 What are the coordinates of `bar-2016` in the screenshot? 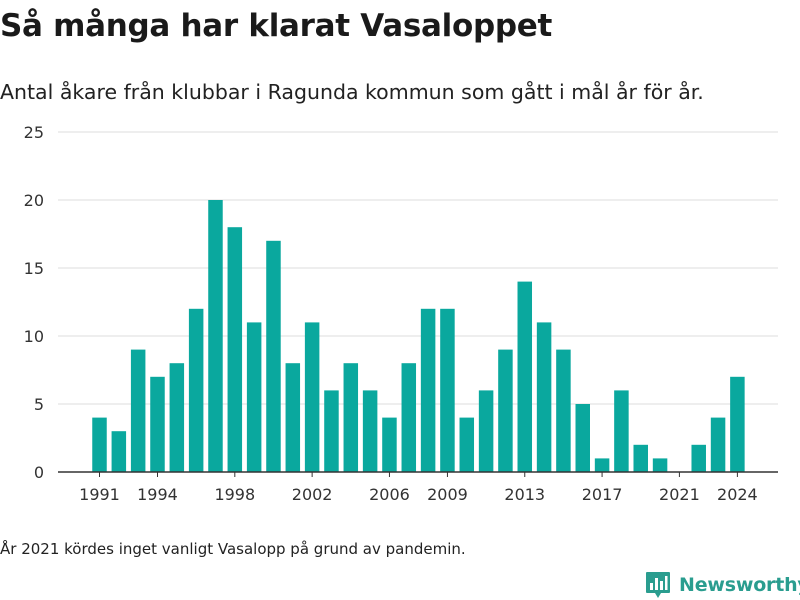 It's located at (582, 438).